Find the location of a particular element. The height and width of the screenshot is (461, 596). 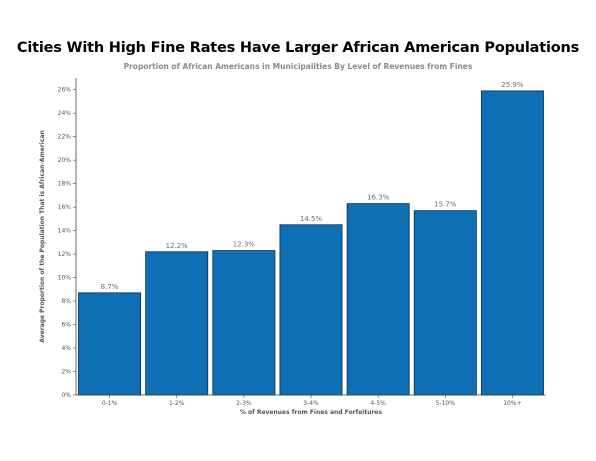

bar-3-4% is located at coordinates (311, 310).